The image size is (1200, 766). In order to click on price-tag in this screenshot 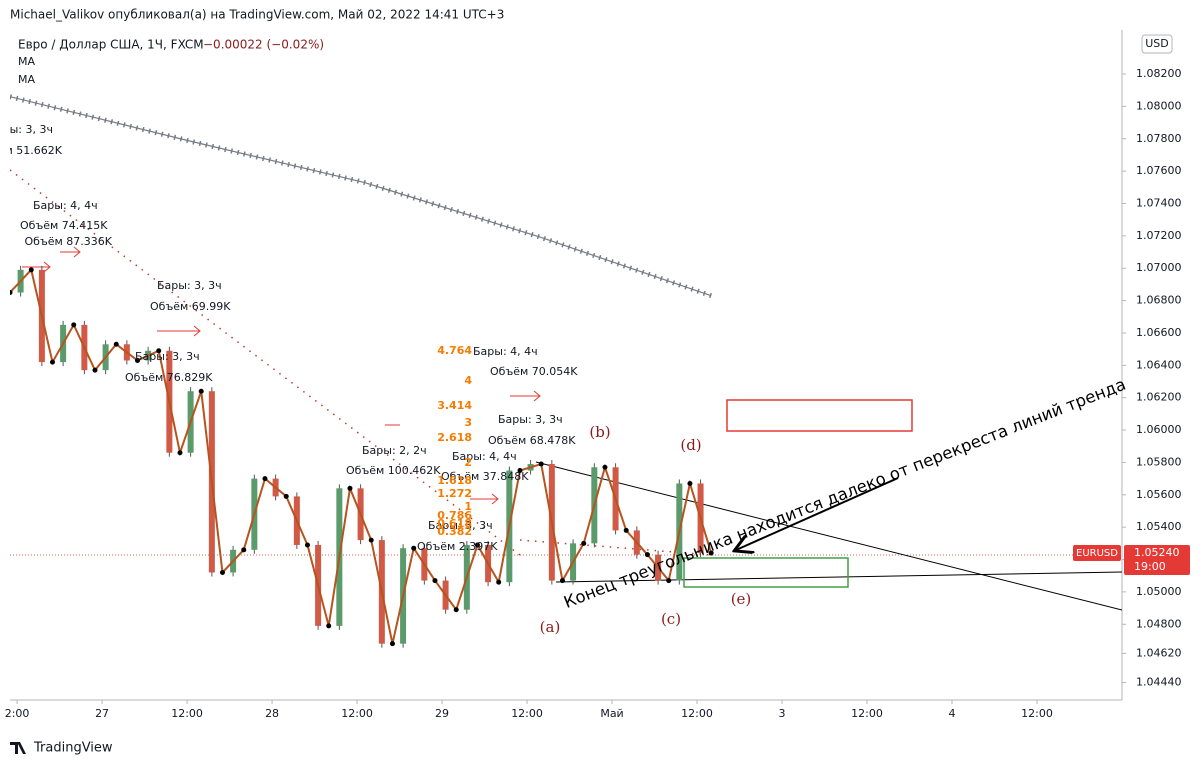, I will do `click(1157, 560)`.